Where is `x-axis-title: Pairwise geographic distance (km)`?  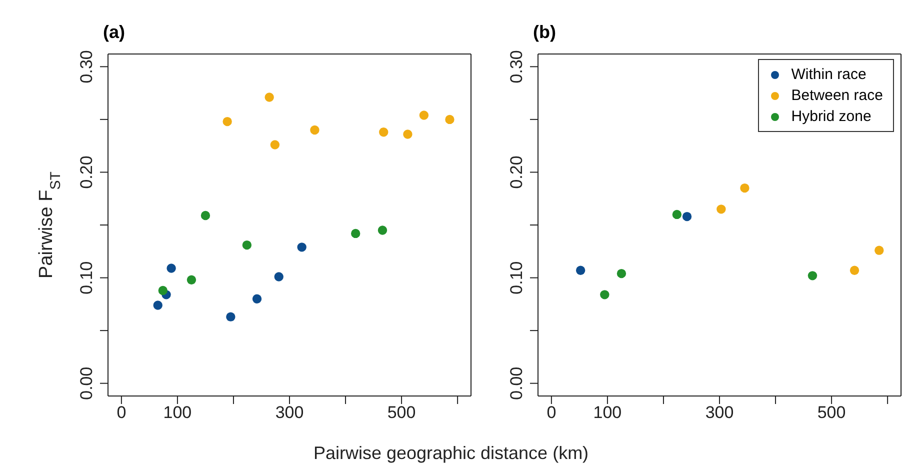 x-axis-title: Pairwise geographic distance (km) is located at coordinates (451, 453).